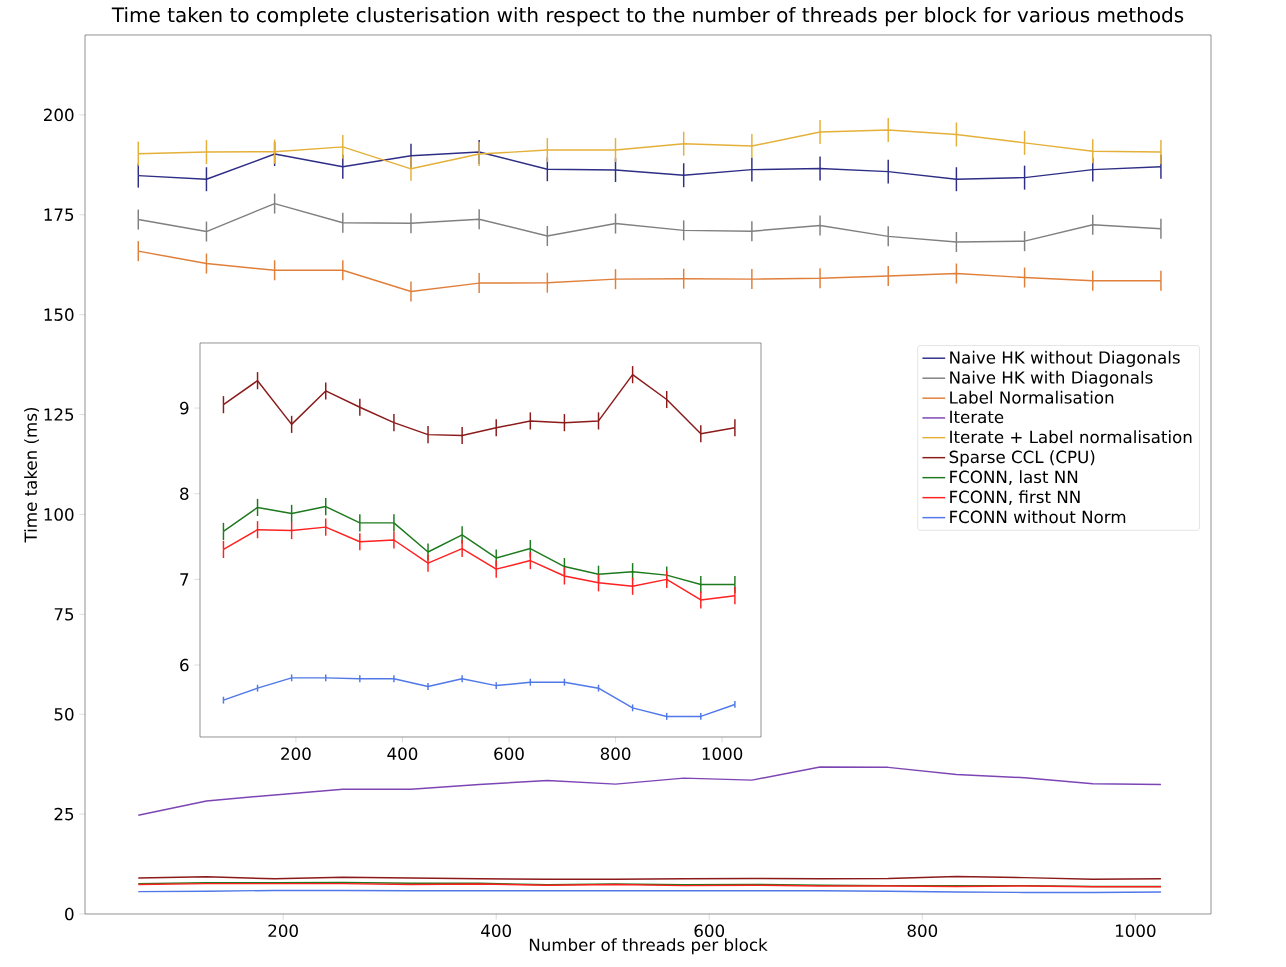  I want to click on legend-label: FCONN without Norm, so click(1038, 517).